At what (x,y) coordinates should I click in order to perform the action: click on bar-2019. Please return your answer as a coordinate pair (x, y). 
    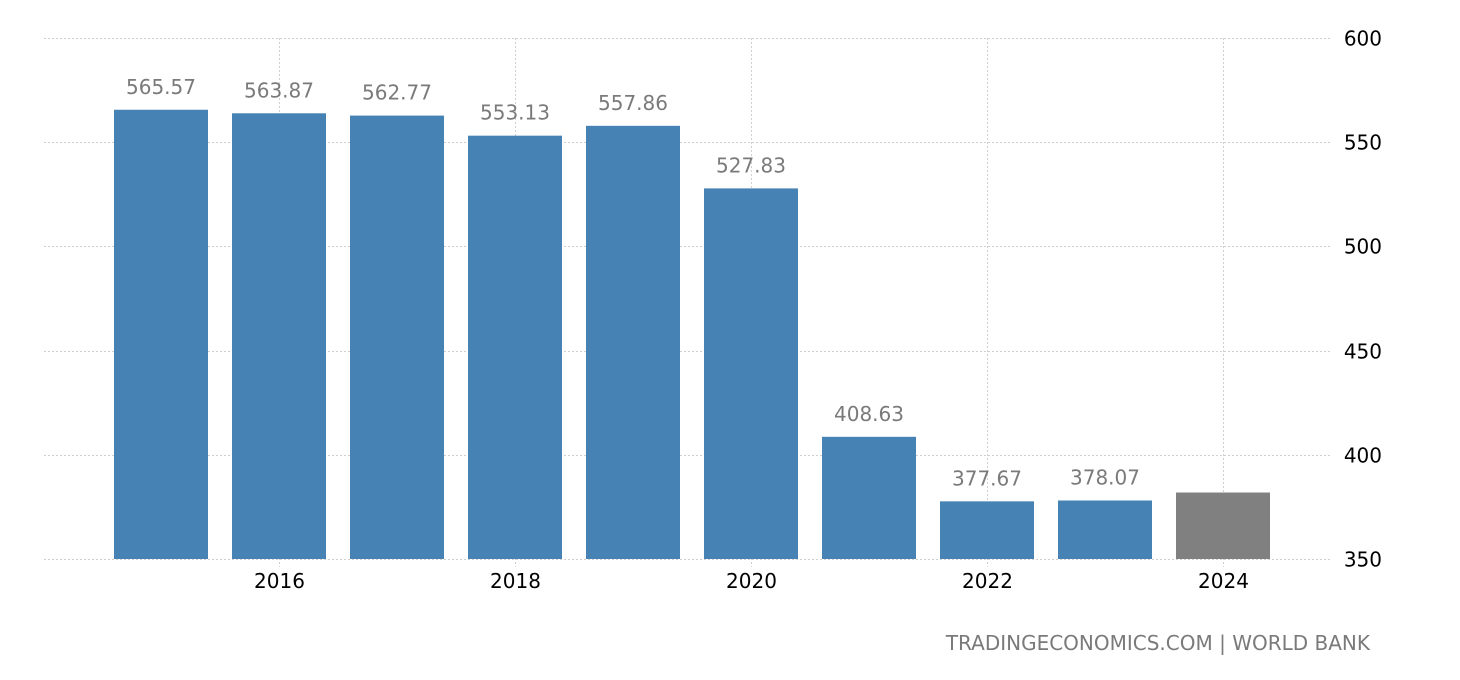
    Looking at the image, I should click on (633, 342).